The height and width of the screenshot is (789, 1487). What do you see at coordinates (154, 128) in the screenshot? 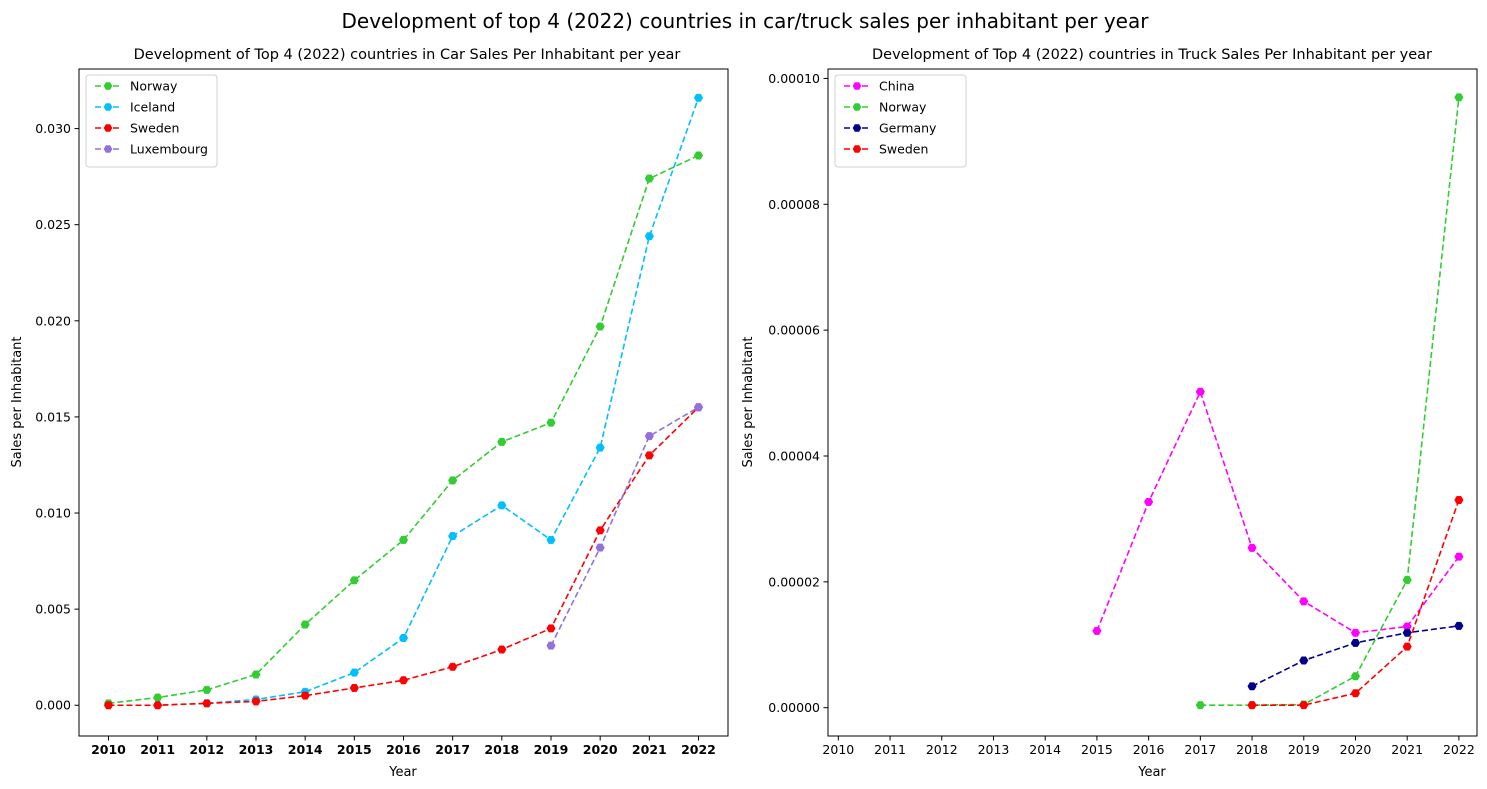
I see `legend-label: Sweden` at bounding box center [154, 128].